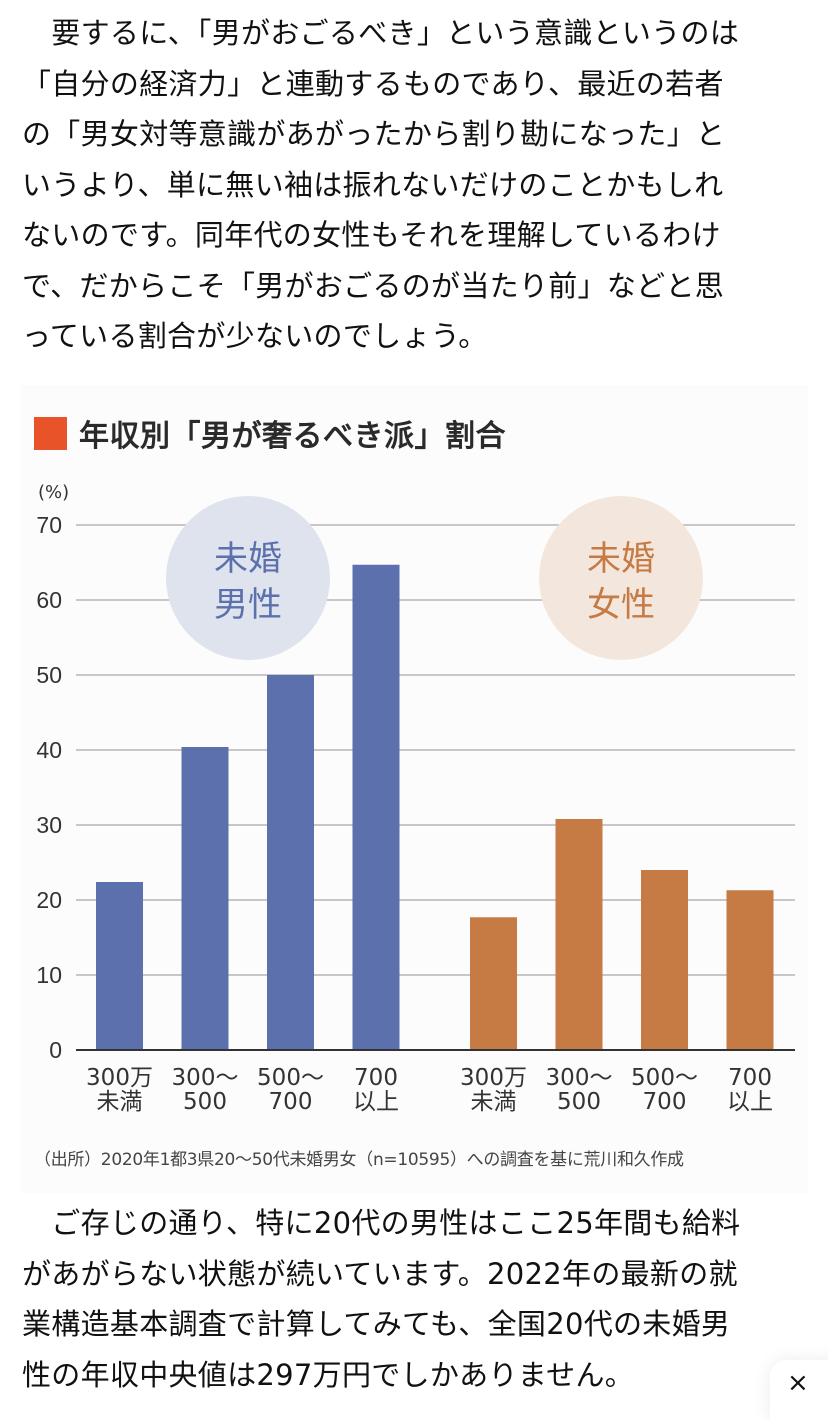  What do you see at coordinates (49, 900) in the screenshot?
I see `y-tick-label: 20` at bounding box center [49, 900].